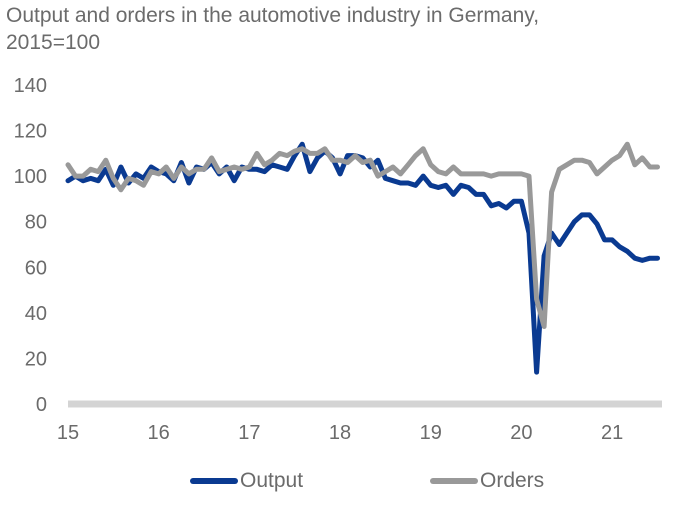 This screenshot has height=506, width=687. What do you see at coordinates (431, 433) in the screenshot?
I see `x-tick-label: 19` at bounding box center [431, 433].